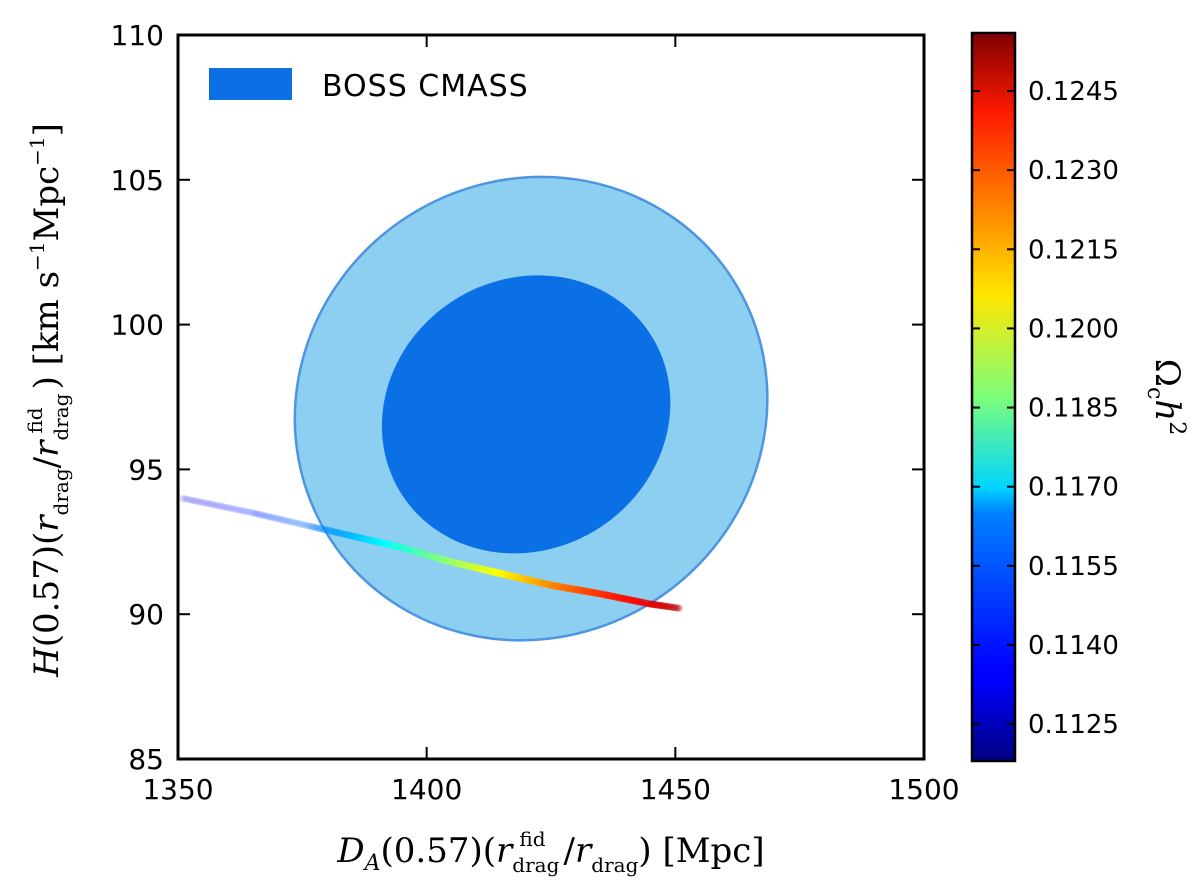  Describe the element at coordinates (1073, 92) in the screenshot. I see `colorbar-tick-label: 0.1245` at that location.